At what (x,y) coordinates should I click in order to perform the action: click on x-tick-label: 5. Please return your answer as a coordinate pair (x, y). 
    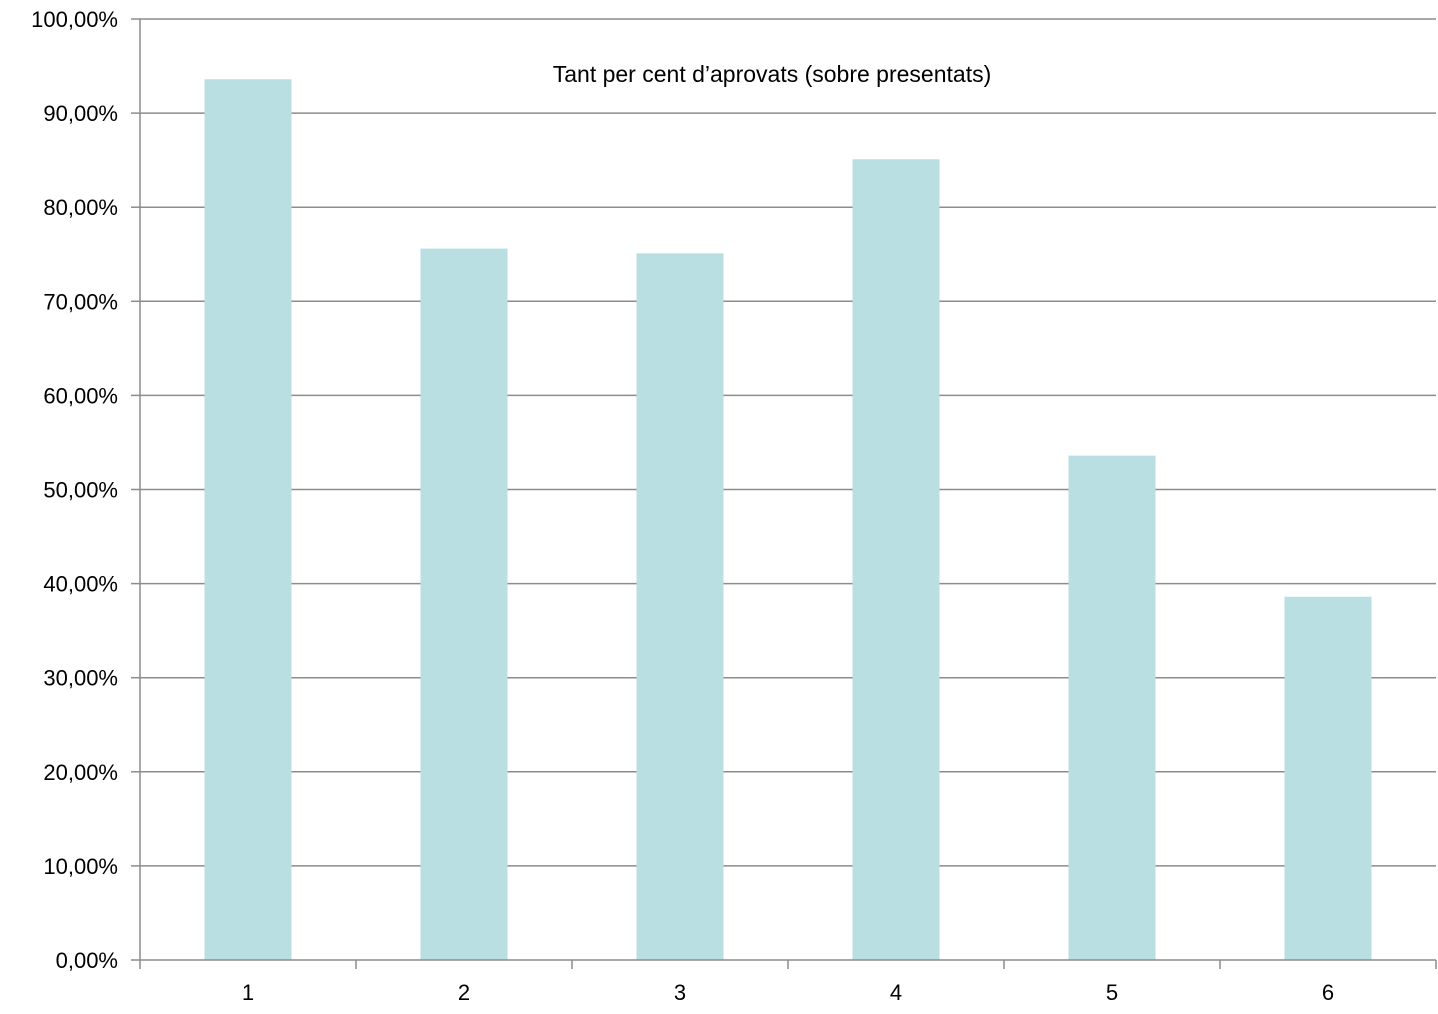
    Looking at the image, I should click on (1112, 992).